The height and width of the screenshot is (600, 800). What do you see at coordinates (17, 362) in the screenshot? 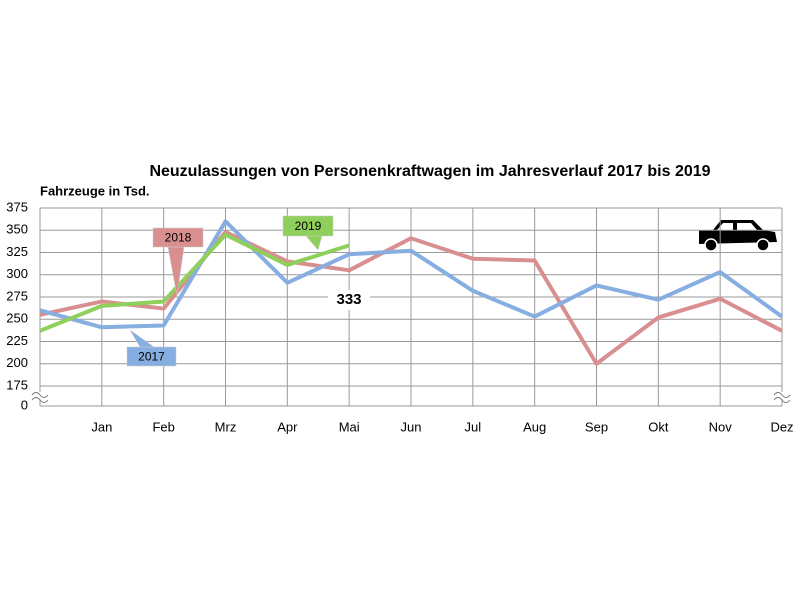
I see `y-tick-label: 200` at bounding box center [17, 362].